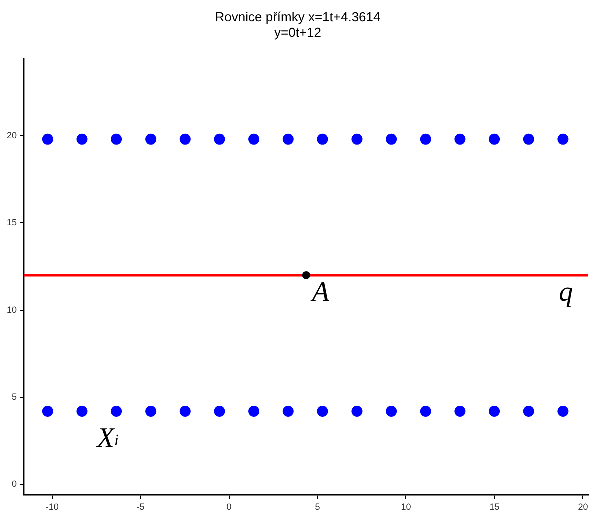  I want to click on x-tick-label: 20, so click(583, 507).